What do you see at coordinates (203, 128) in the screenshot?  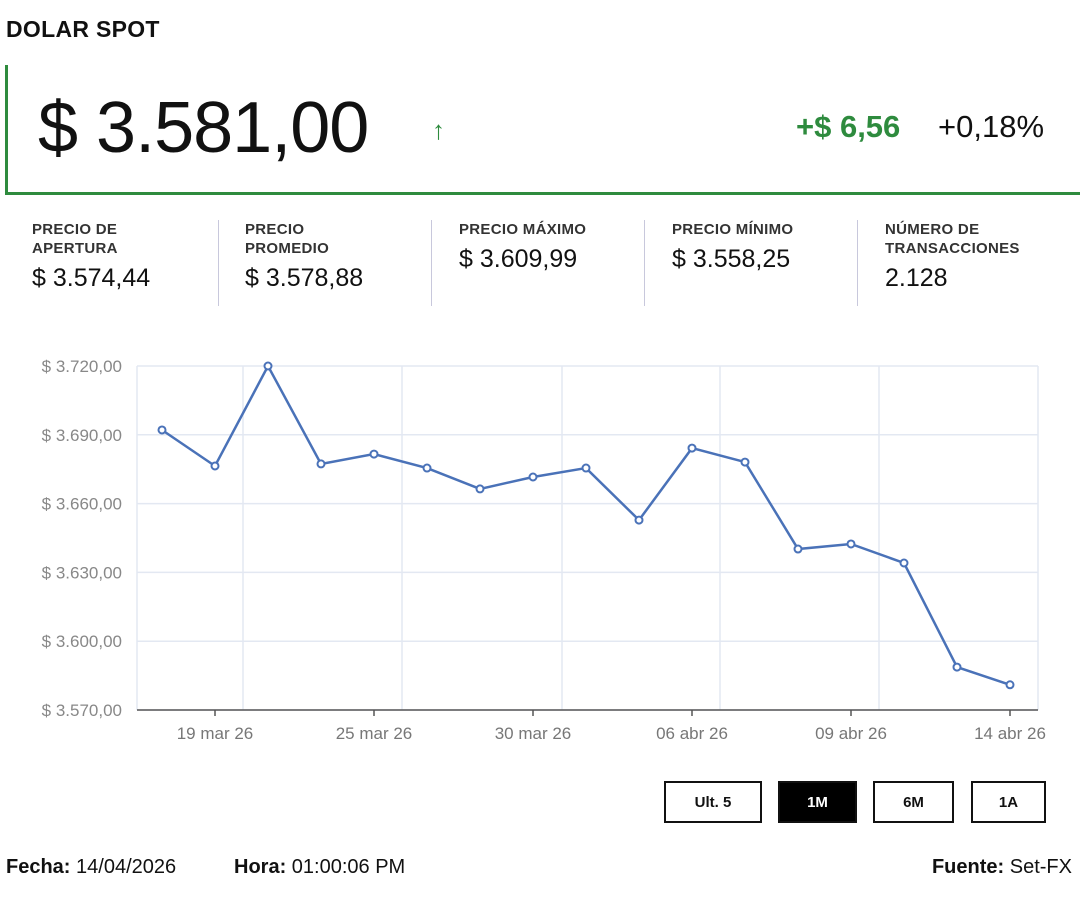 I see `current-price: $ 3.581,00` at bounding box center [203, 128].